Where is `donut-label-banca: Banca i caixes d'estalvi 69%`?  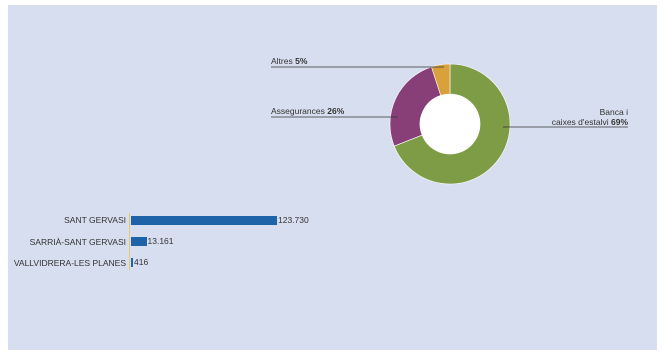 donut-label-banca: Banca i caixes d'estalvi 69% is located at coordinates (589, 117).